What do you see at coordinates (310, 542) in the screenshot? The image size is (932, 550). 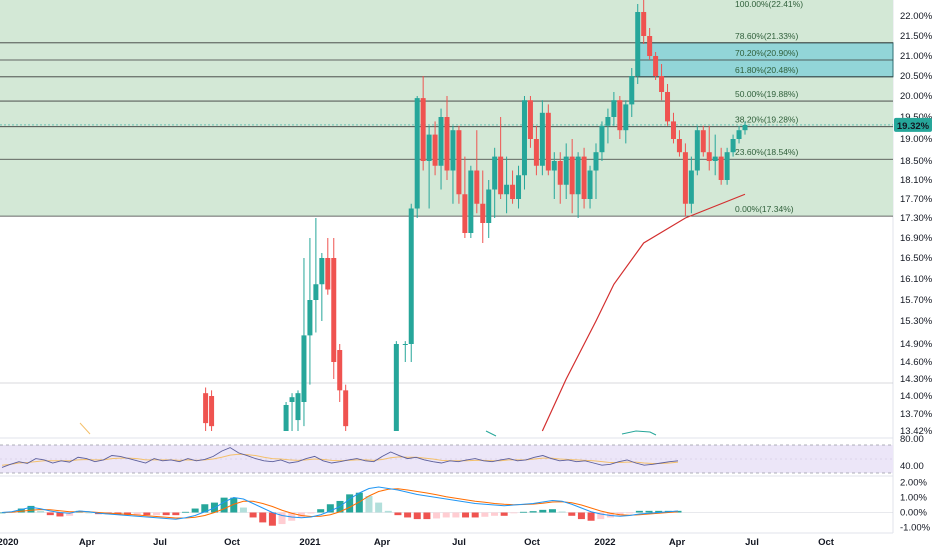 I see `time-tick-label: 2021` at bounding box center [310, 542].